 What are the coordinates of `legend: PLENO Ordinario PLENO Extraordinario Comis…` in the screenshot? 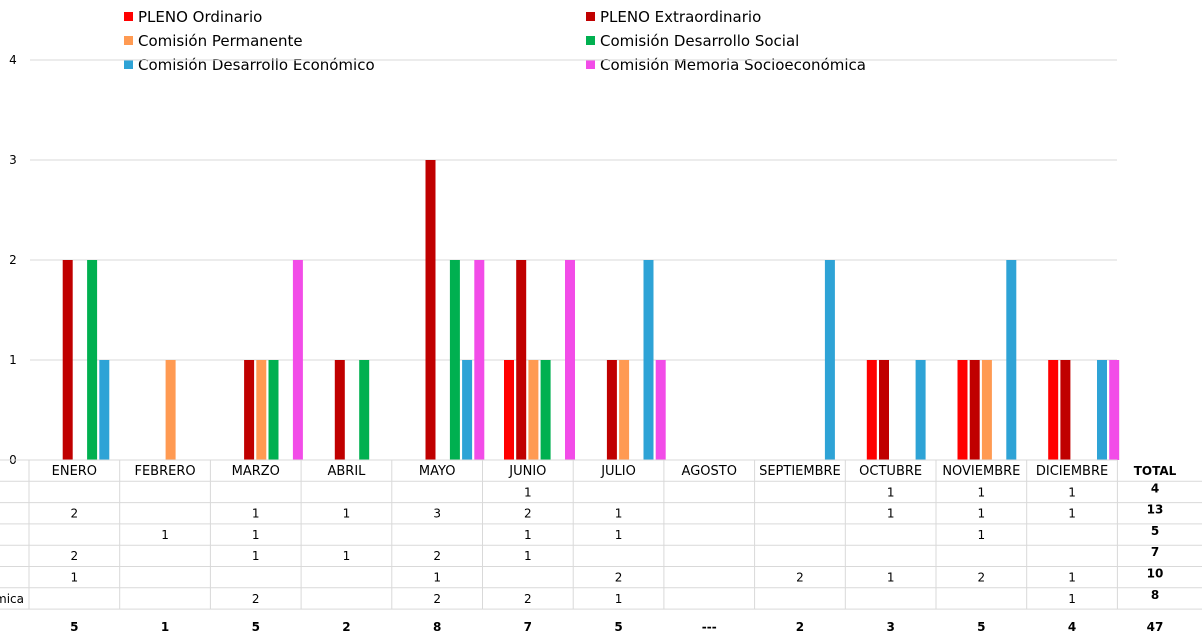 It's located at (495, 41).